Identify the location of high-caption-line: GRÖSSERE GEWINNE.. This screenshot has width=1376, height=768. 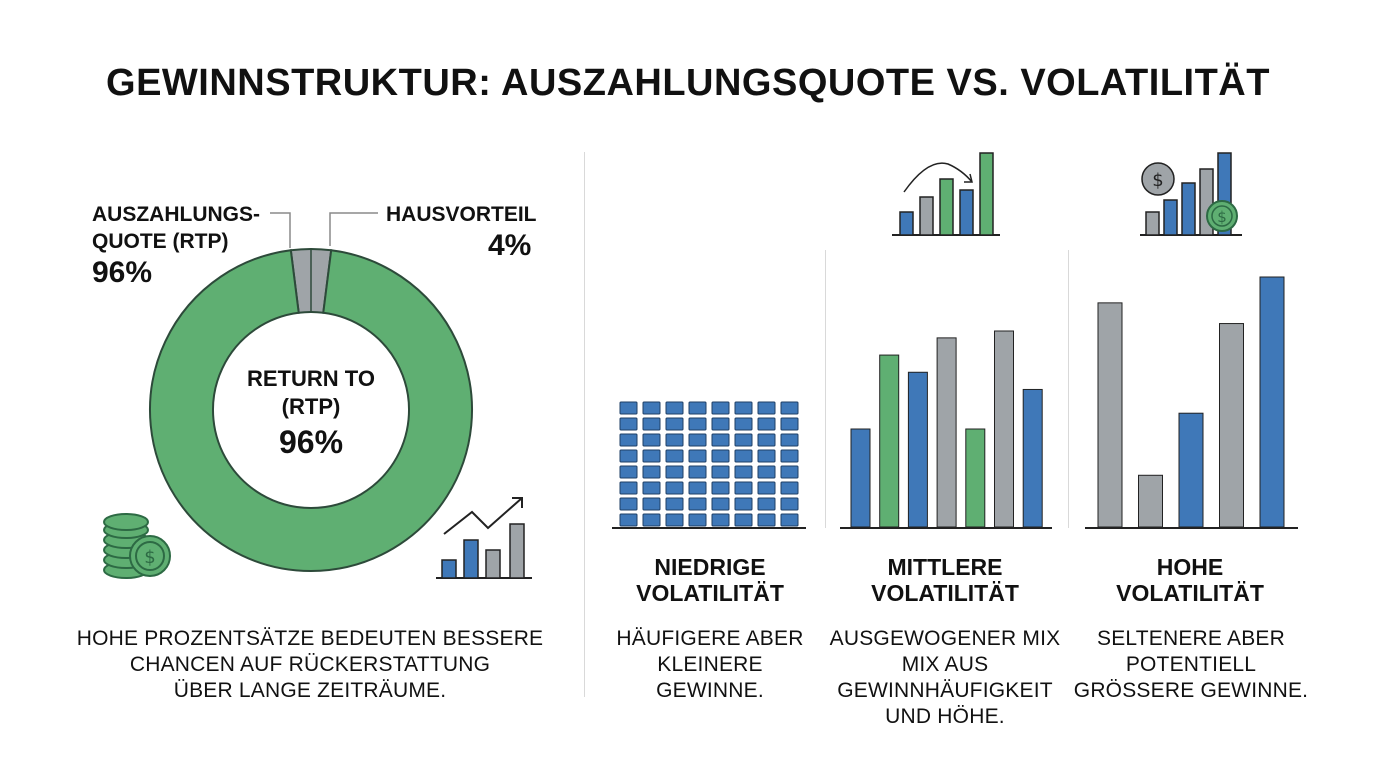
(1191, 690).